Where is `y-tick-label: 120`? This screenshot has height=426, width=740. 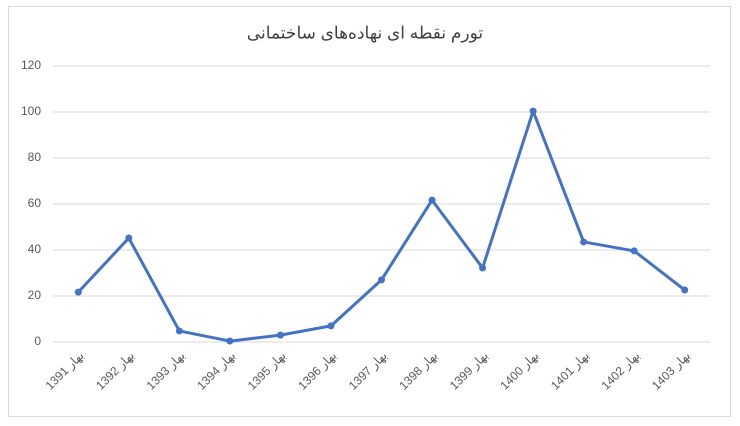 y-tick-label: 120 is located at coordinates (31, 65).